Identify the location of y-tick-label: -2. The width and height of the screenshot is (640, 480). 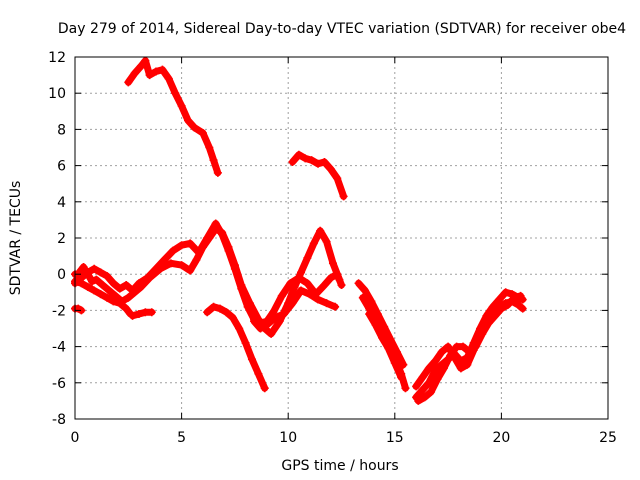
(59, 311).